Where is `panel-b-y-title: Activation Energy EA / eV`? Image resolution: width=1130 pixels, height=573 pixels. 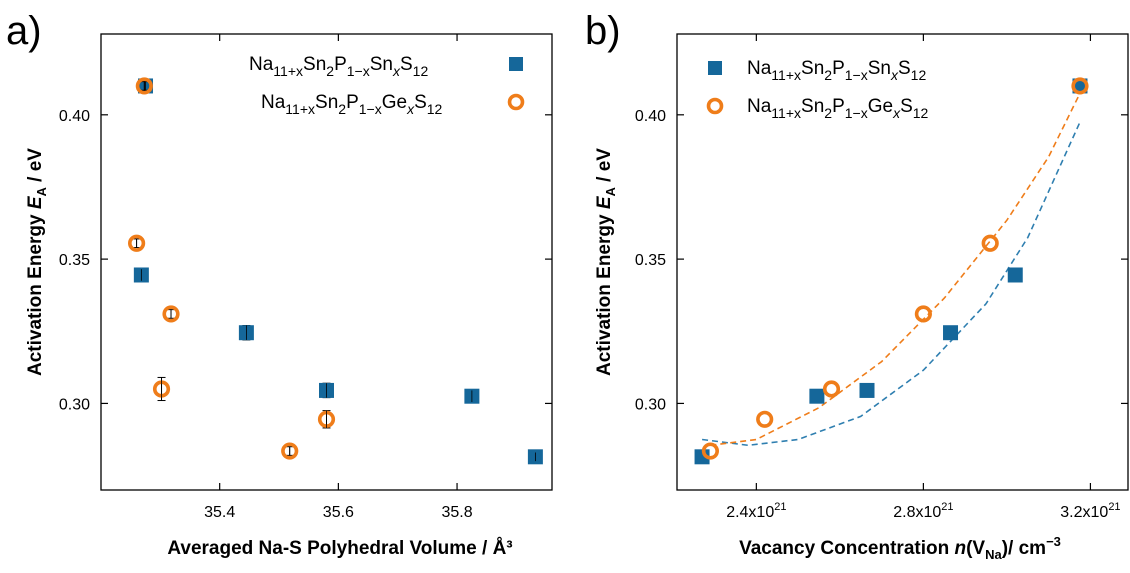
panel-b-y-title: Activation Energy EA / eV is located at coordinates (606, 262).